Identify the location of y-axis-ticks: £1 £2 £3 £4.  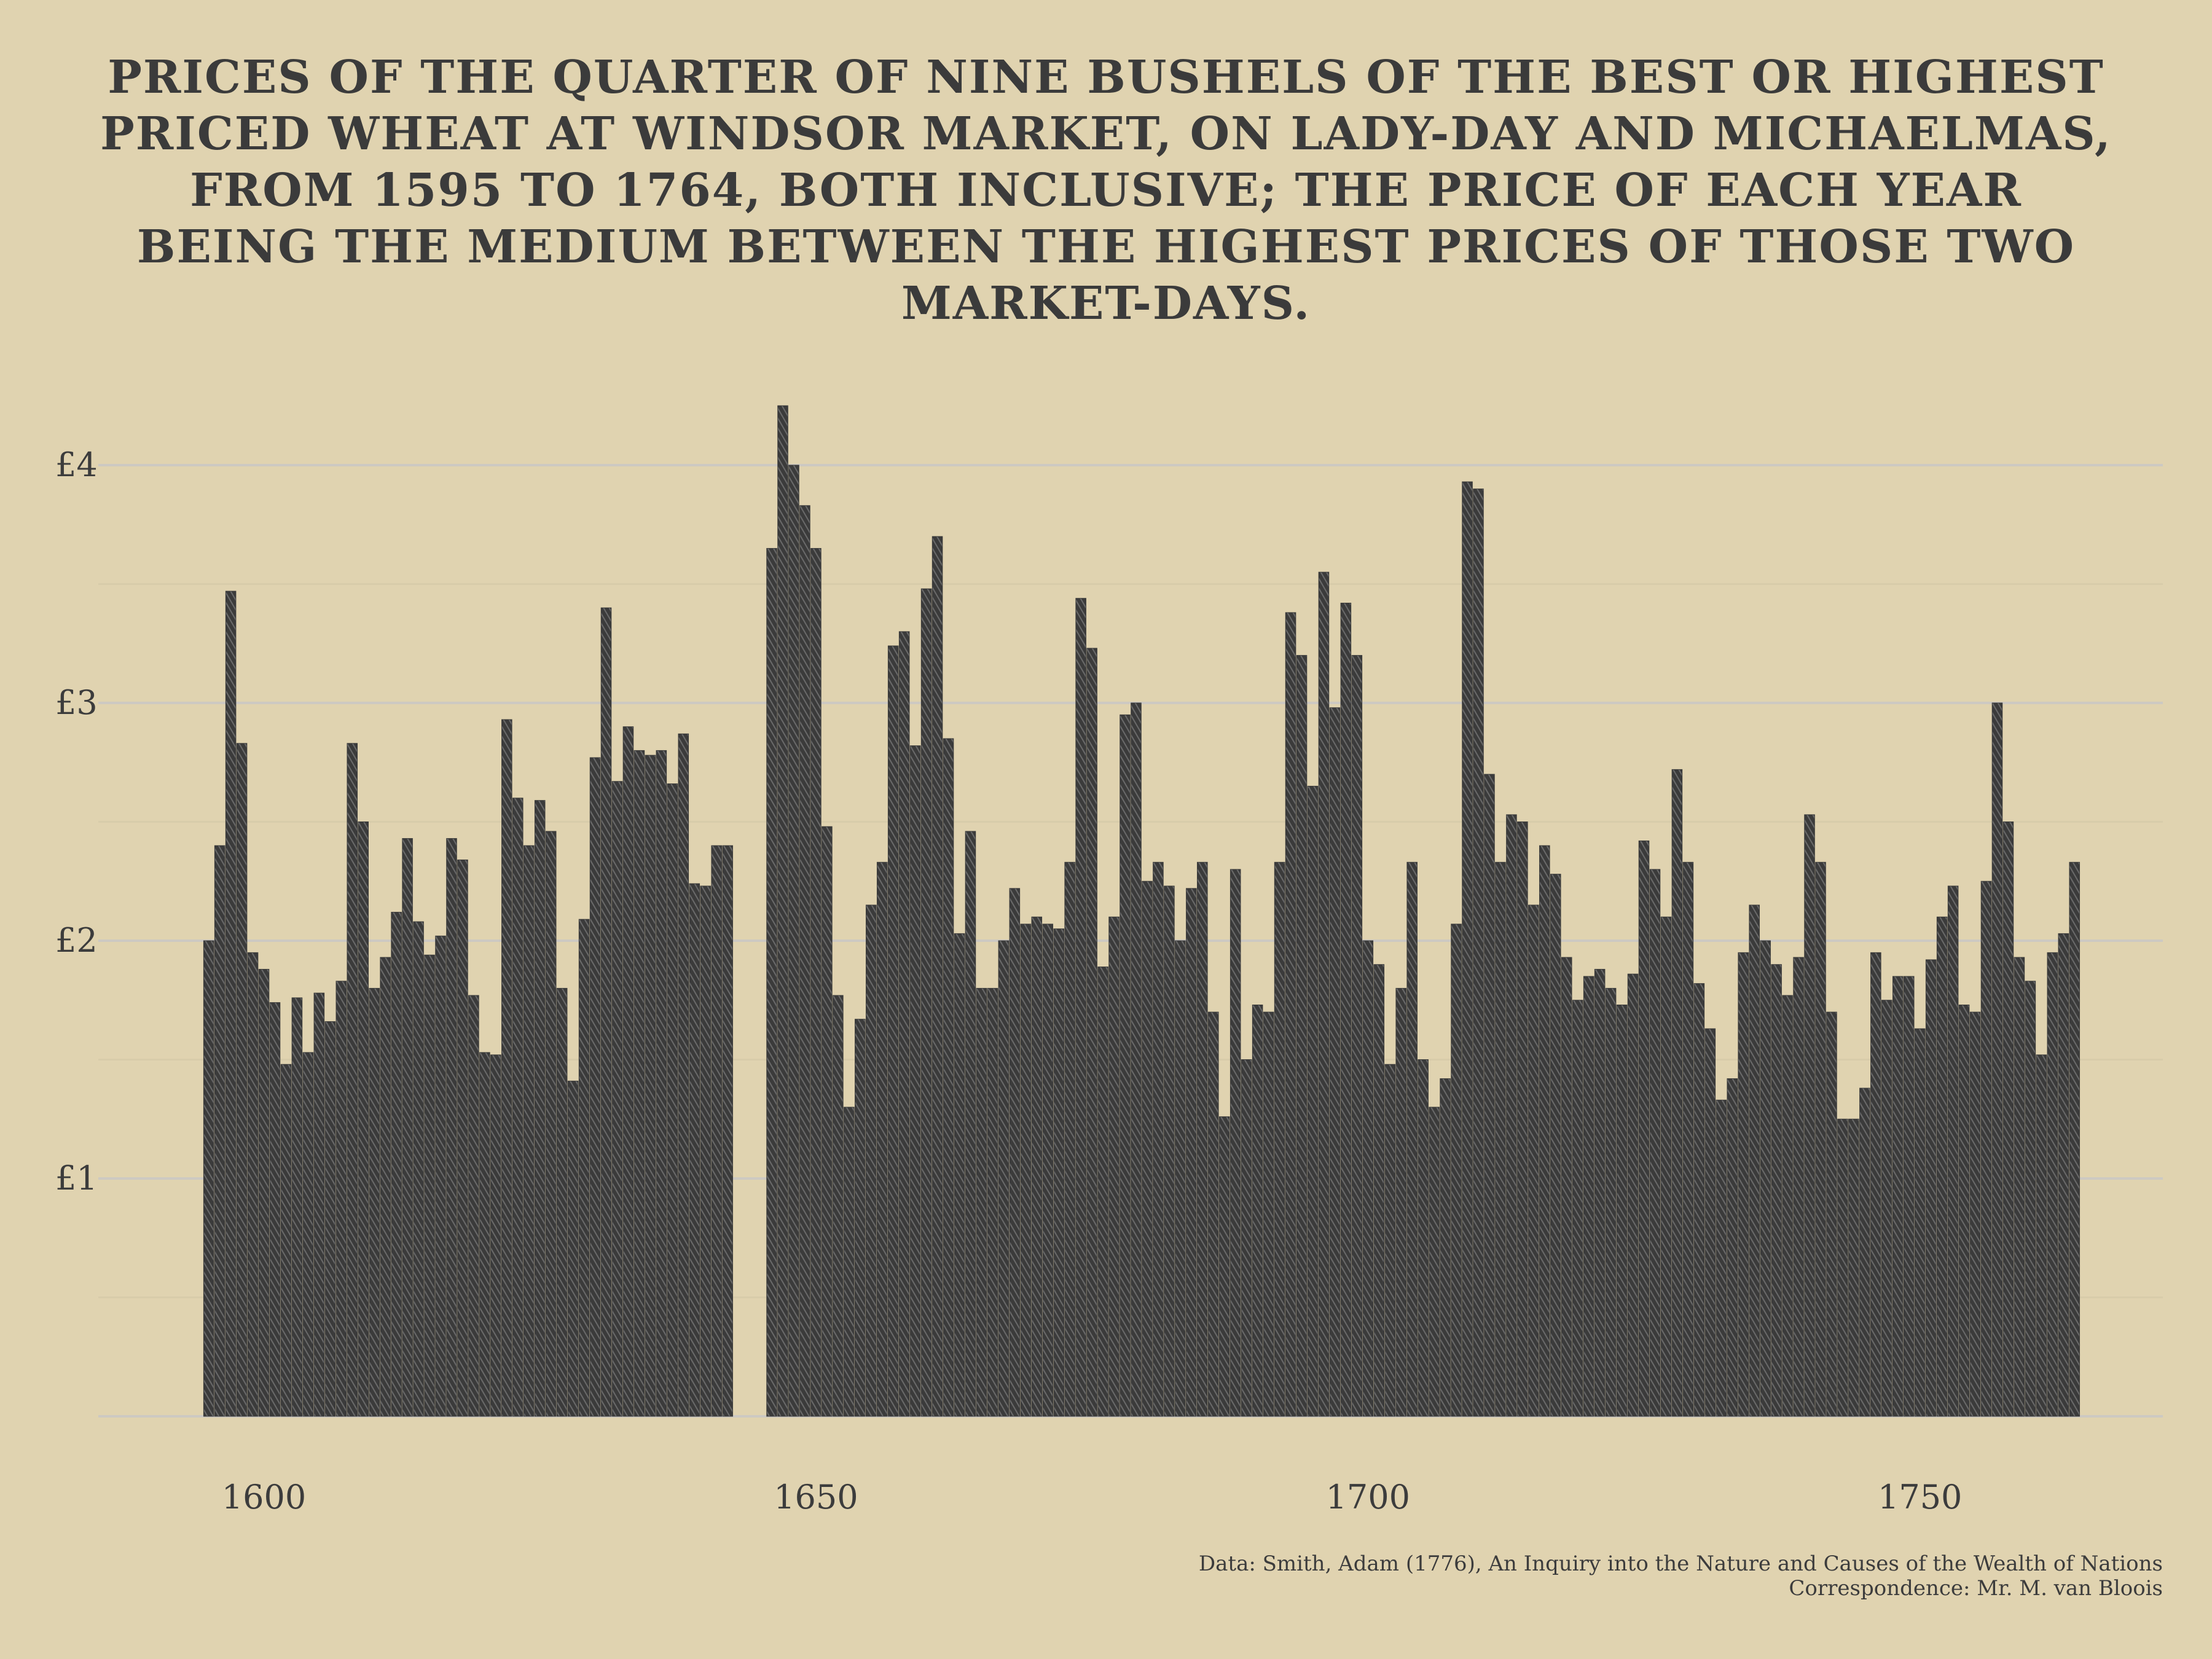
(76, 821).